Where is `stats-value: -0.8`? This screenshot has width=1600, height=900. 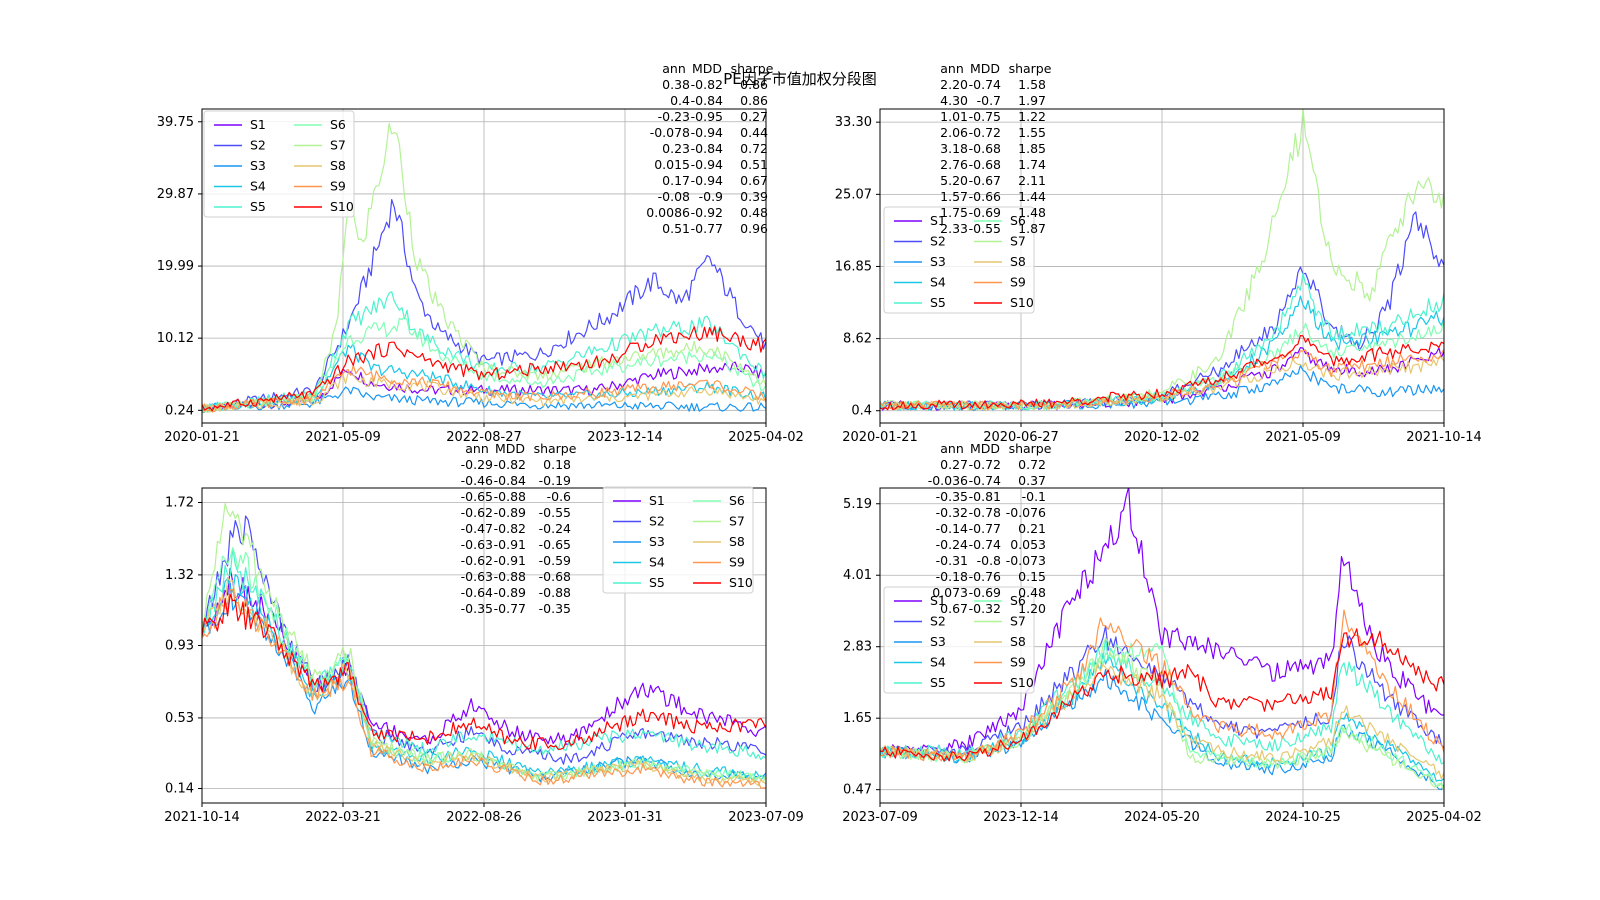 stats-value: -0.8 is located at coordinates (989, 560).